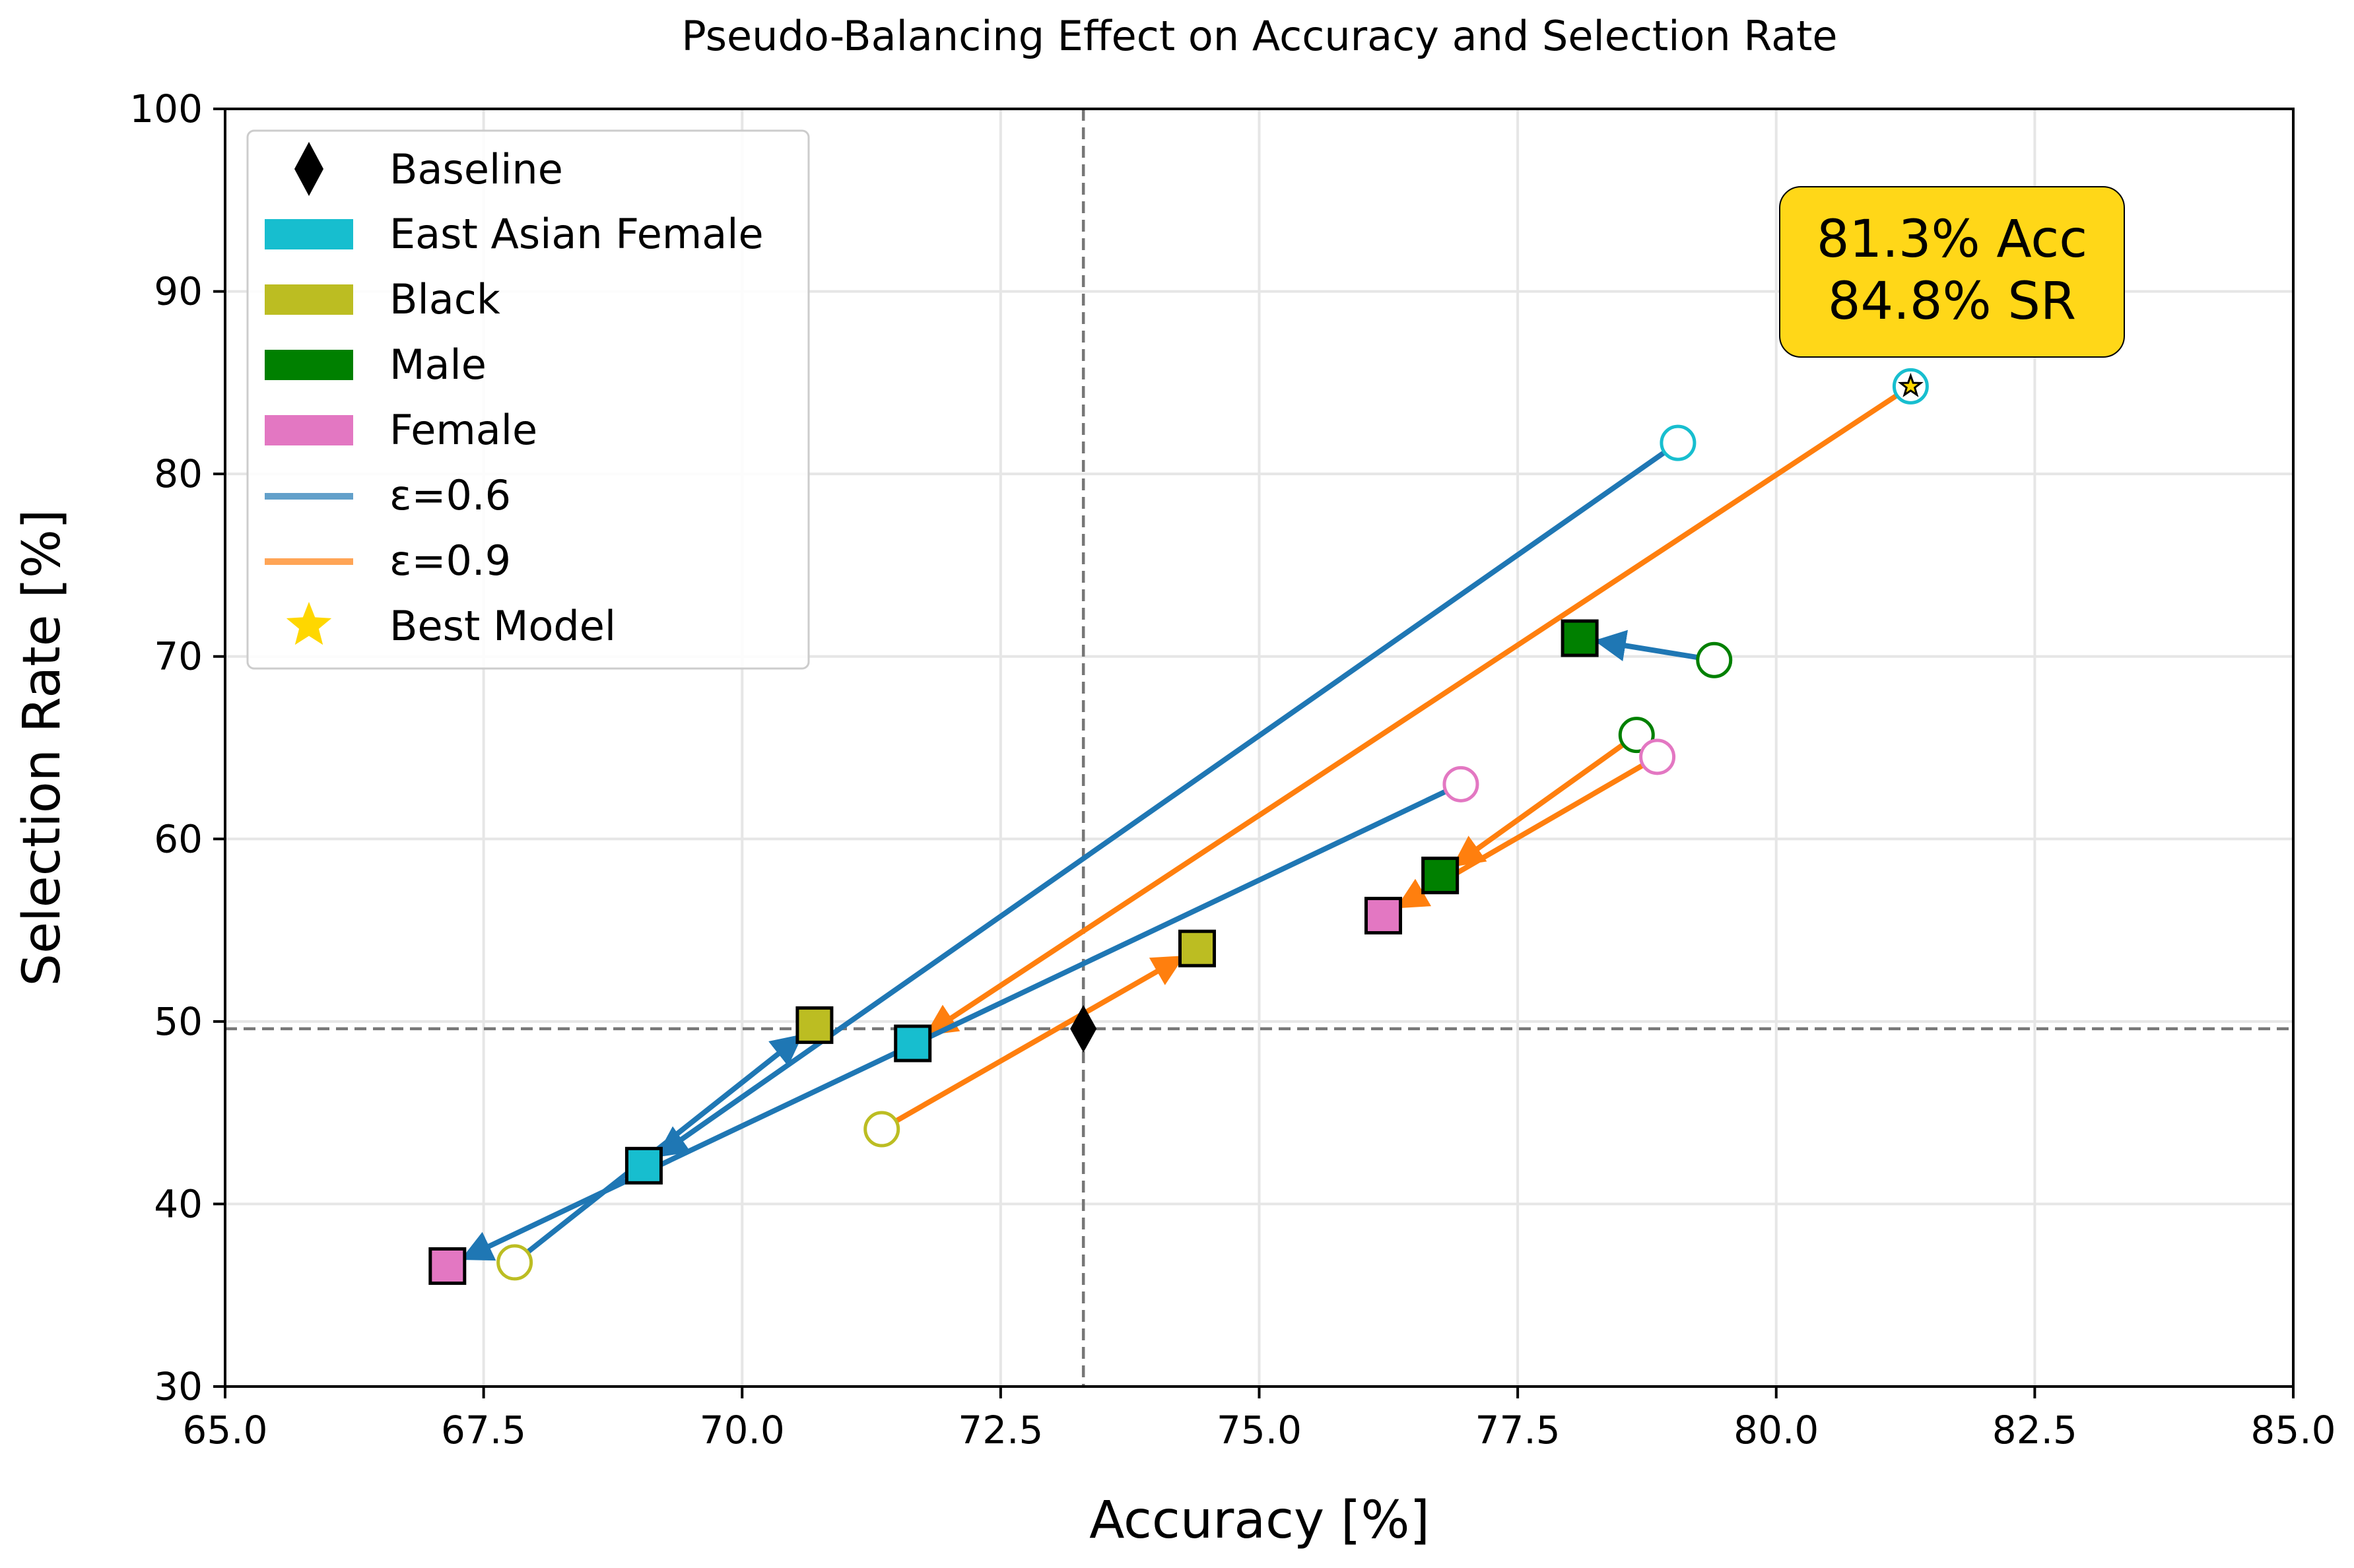 The height and width of the screenshot is (1568, 2354). What do you see at coordinates (309, 623) in the screenshot?
I see `legend-best-model-star-icon` at bounding box center [309, 623].